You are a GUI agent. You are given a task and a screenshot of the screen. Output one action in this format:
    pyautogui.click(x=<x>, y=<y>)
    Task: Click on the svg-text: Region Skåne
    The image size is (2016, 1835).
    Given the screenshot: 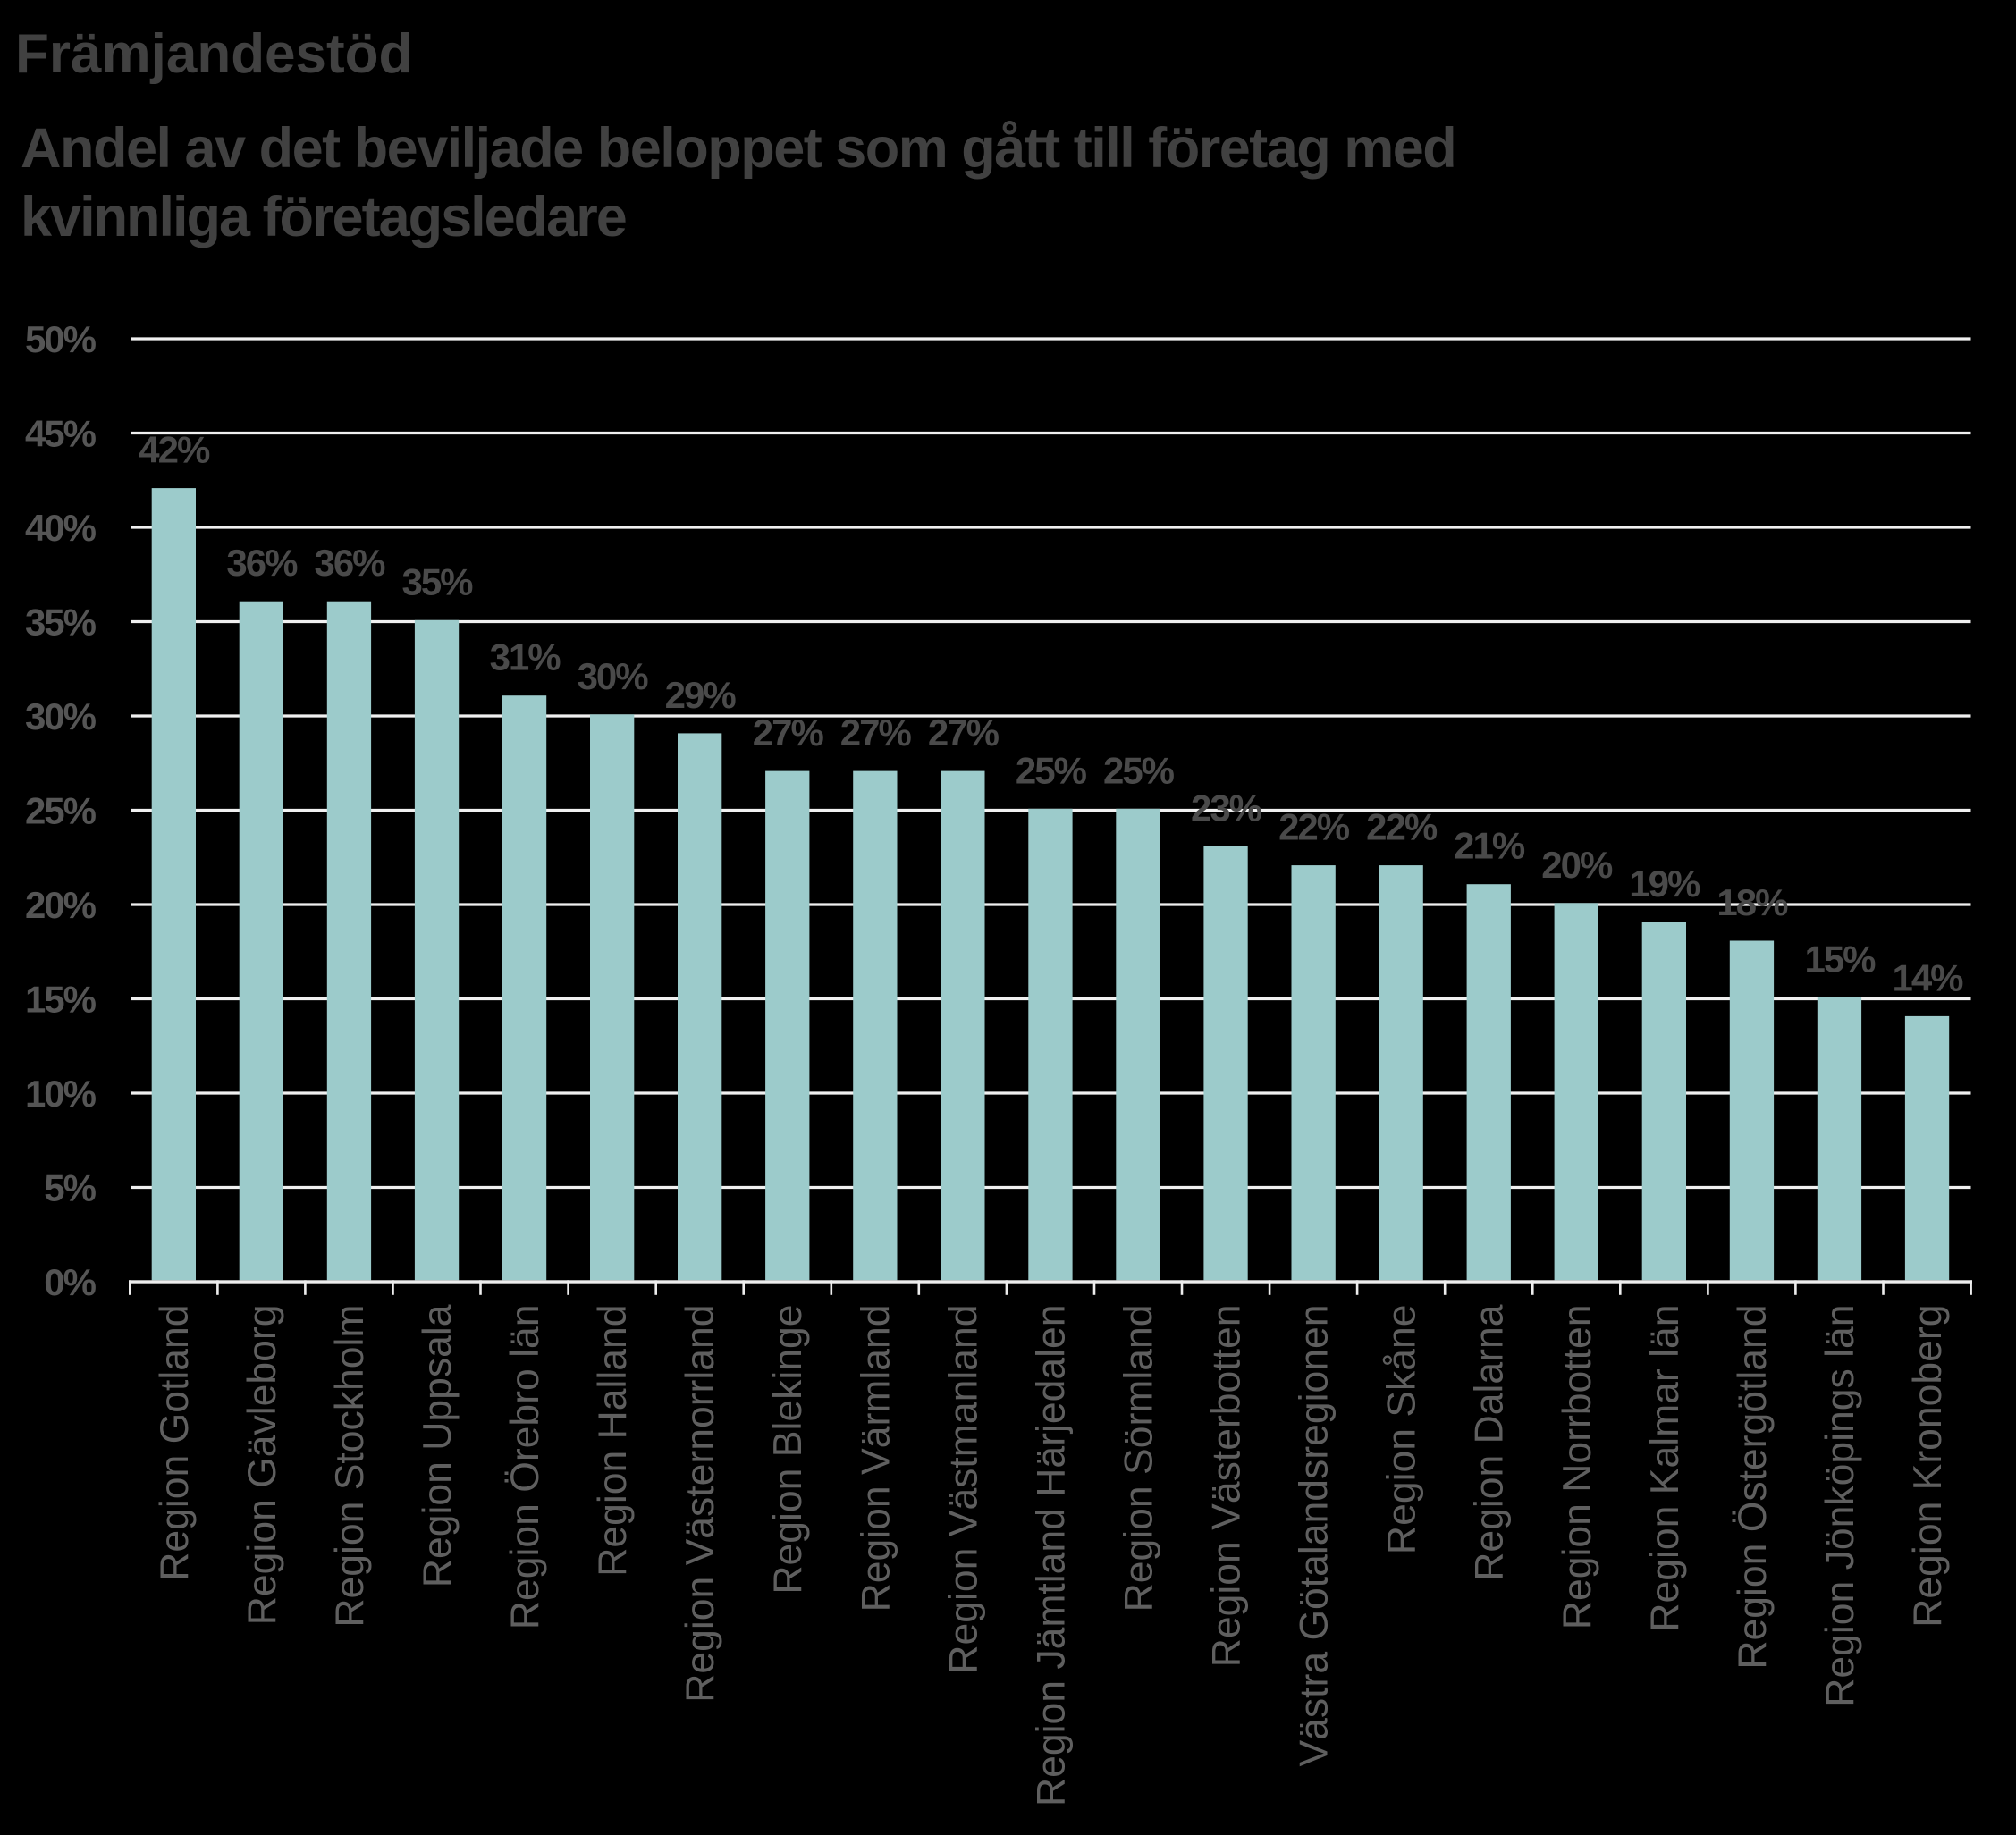 What is the action you would take?
    pyautogui.click(x=1402, y=1430)
    